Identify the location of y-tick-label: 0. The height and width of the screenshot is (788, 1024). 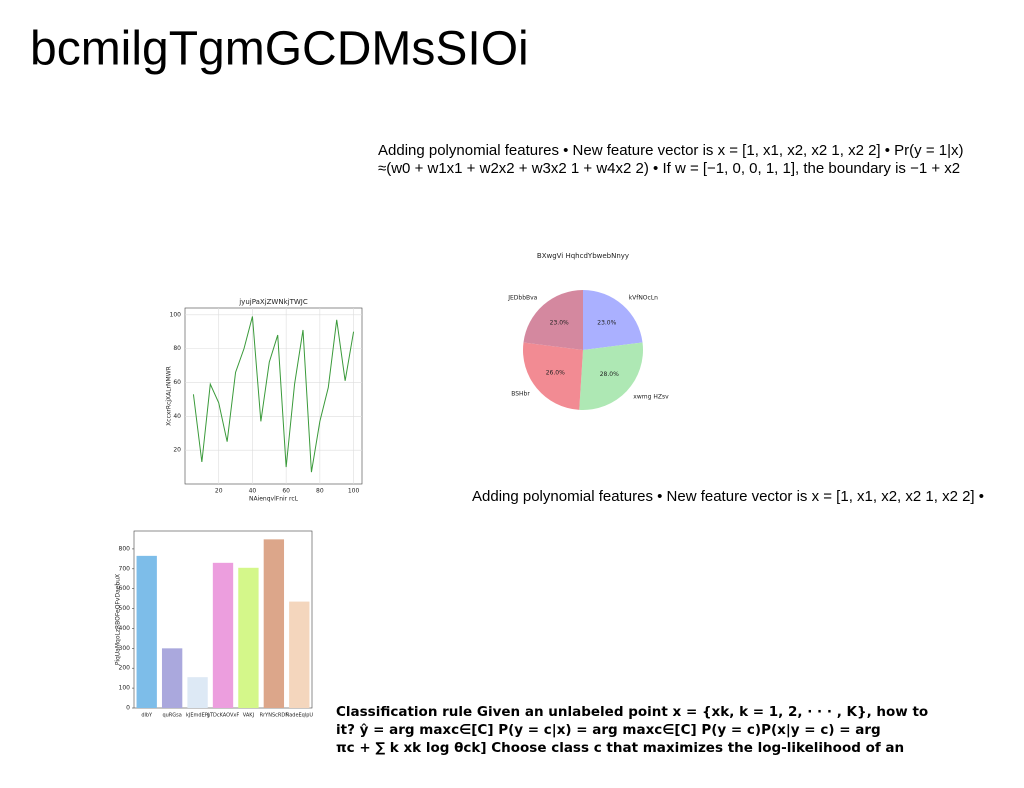
(128, 708).